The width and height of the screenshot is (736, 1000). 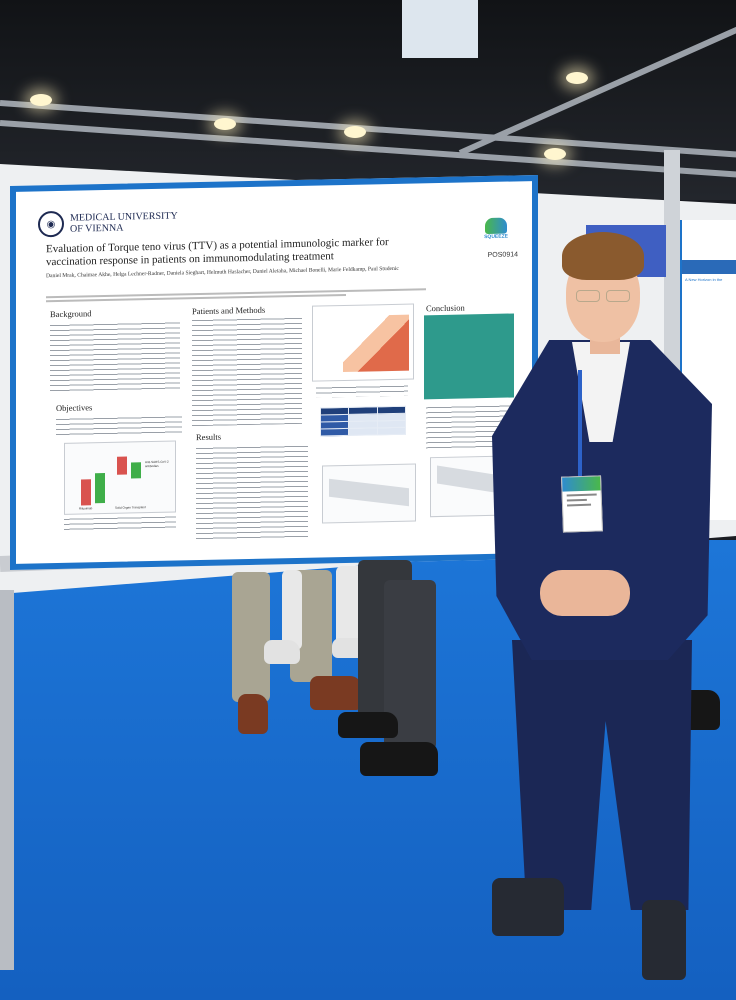 What do you see at coordinates (86, 508) in the screenshot?
I see `figure-1-x-label: Rituximab` at bounding box center [86, 508].